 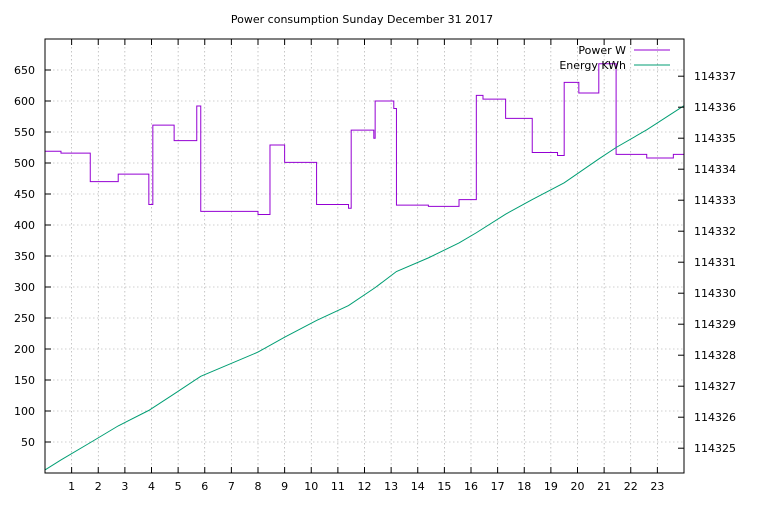 I want to click on x-tick-label: 1, so click(x=71, y=486).